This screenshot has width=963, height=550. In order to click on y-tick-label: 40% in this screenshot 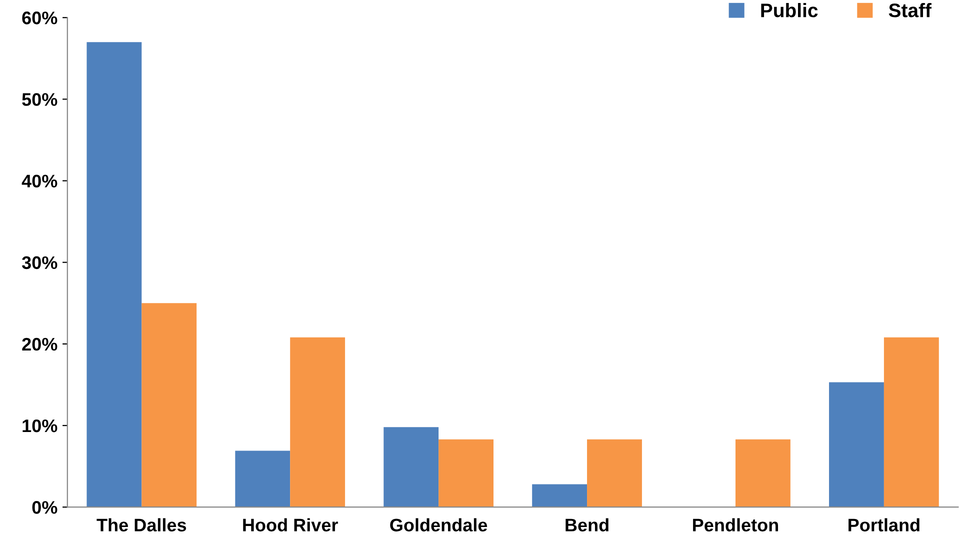, I will do `click(40, 181)`.